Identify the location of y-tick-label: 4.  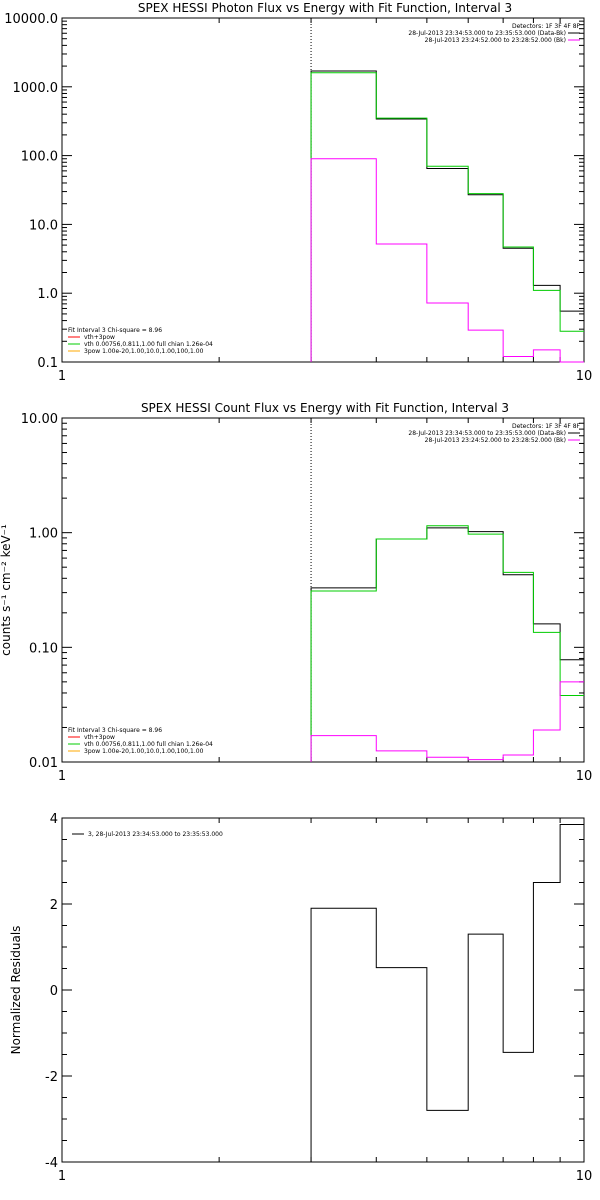
(54, 819).